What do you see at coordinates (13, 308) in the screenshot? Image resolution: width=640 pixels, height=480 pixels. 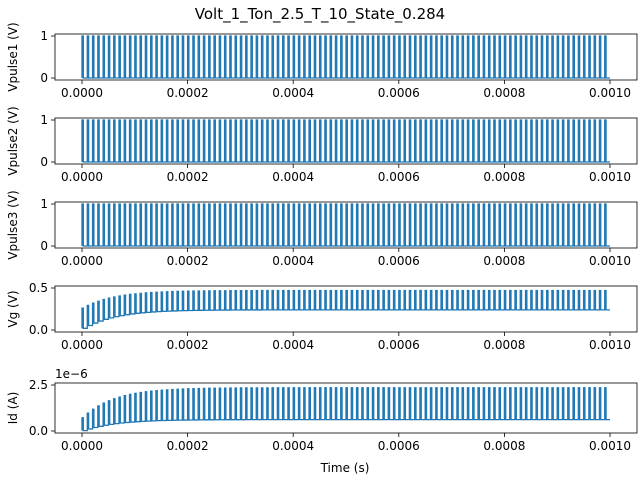 I see `y-axis-label: Vg (V)` at bounding box center [13, 308].